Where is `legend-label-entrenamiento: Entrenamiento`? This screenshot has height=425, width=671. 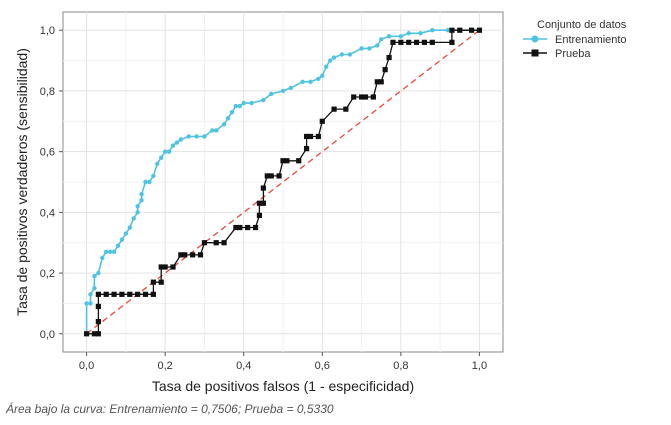
legend-label-entrenamiento: Entrenamiento is located at coordinates (591, 40).